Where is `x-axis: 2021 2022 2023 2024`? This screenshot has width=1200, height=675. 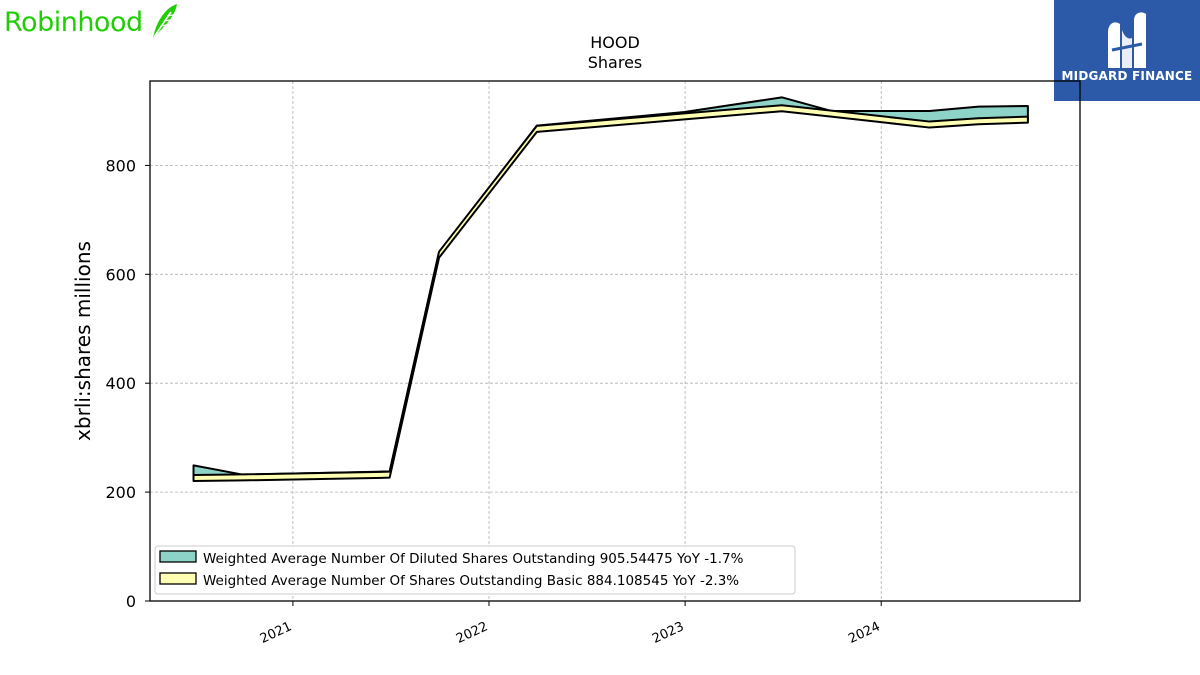
x-axis: 2021 2022 2023 2024 is located at coordinates (570, 624).